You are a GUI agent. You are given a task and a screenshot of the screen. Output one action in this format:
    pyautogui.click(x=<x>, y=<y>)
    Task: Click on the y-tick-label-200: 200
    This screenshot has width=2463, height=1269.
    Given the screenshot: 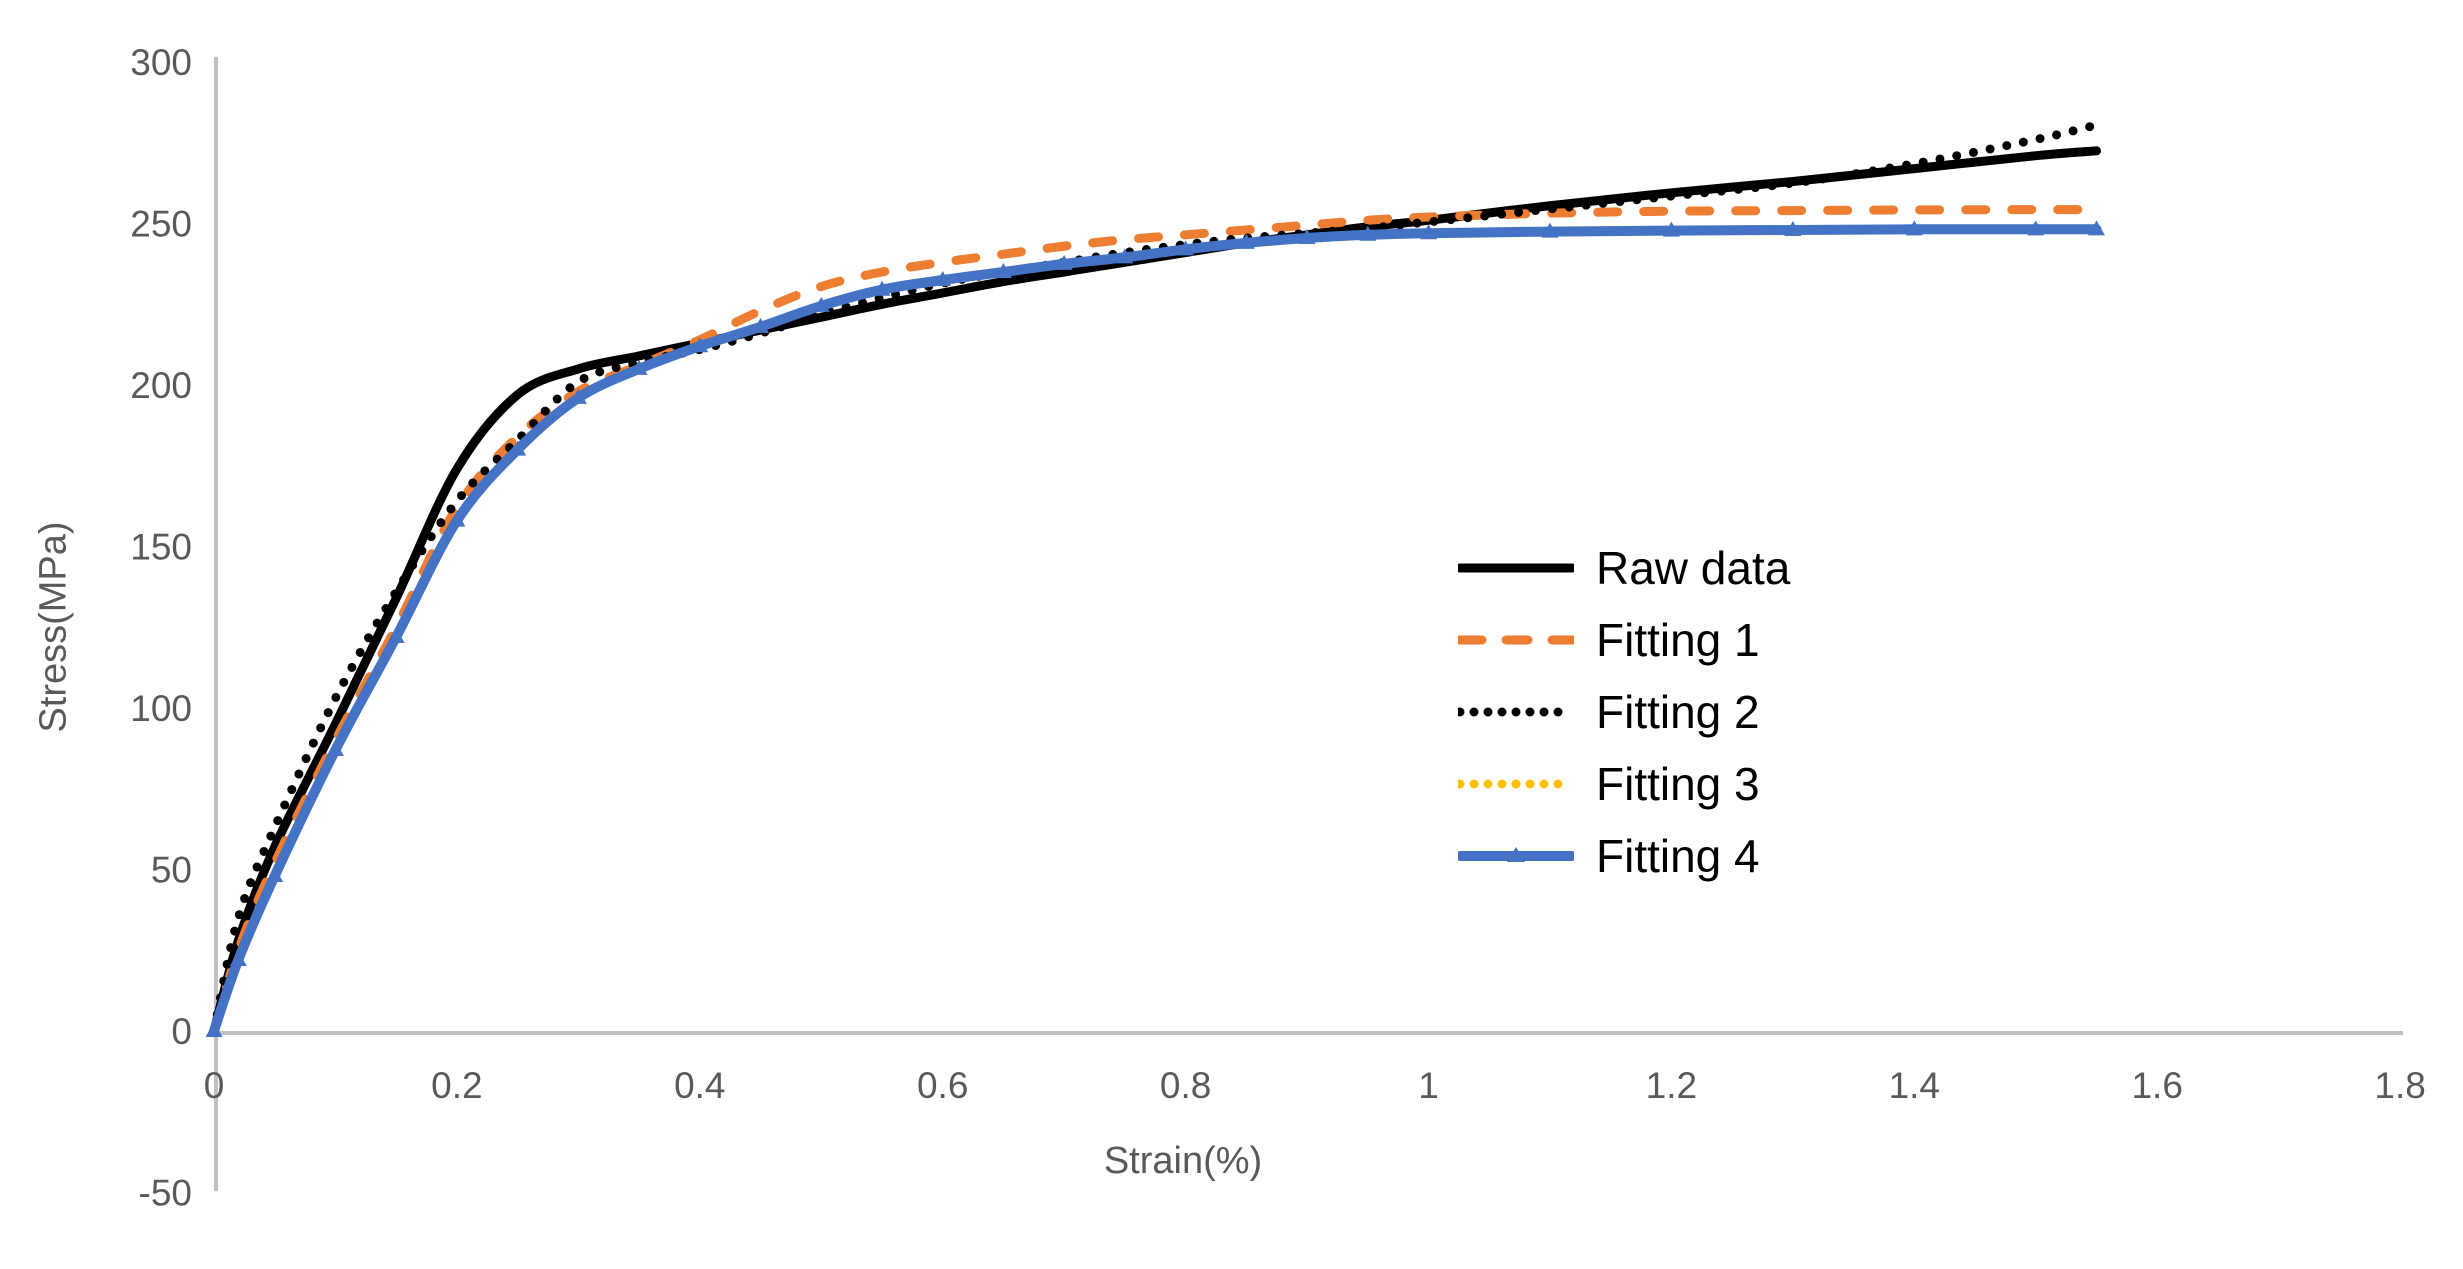 What is the action you would take?
    pyautogui.click(x=161, y=385)
    